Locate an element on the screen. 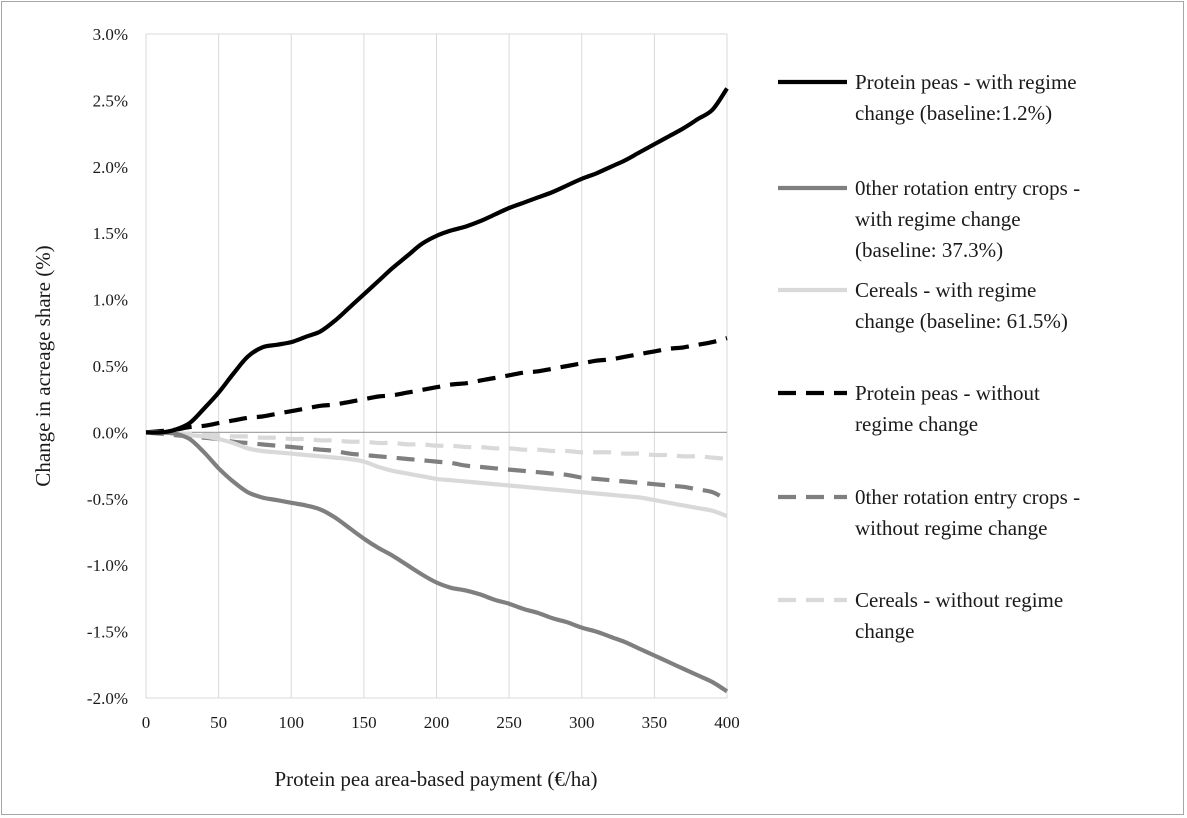 Image resolution: width=1187 pixels, height=818 pixels. x-tick-label: 0 is located at coordinates (146, 722).